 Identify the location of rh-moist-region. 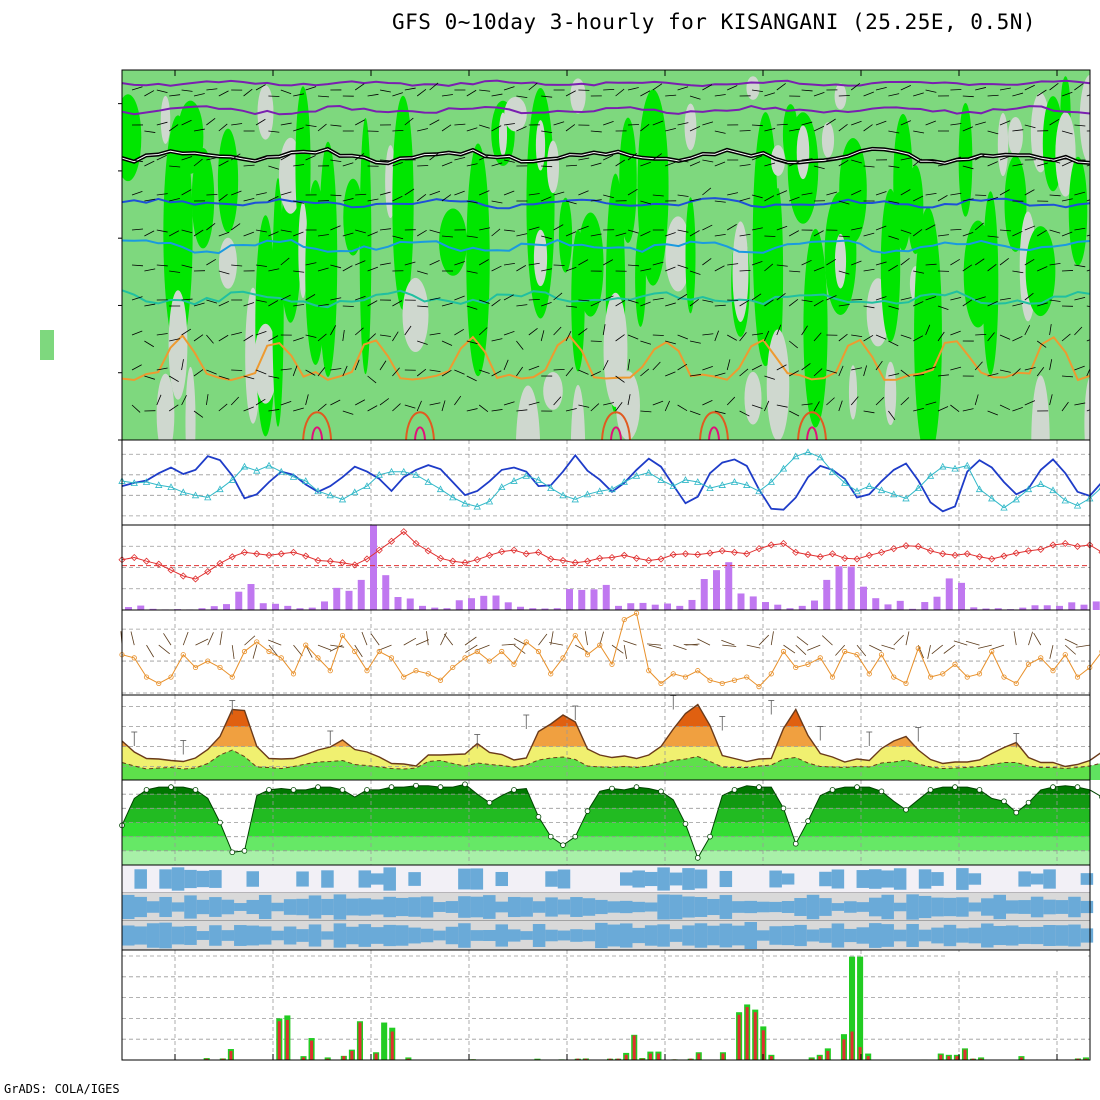
(328, 259).